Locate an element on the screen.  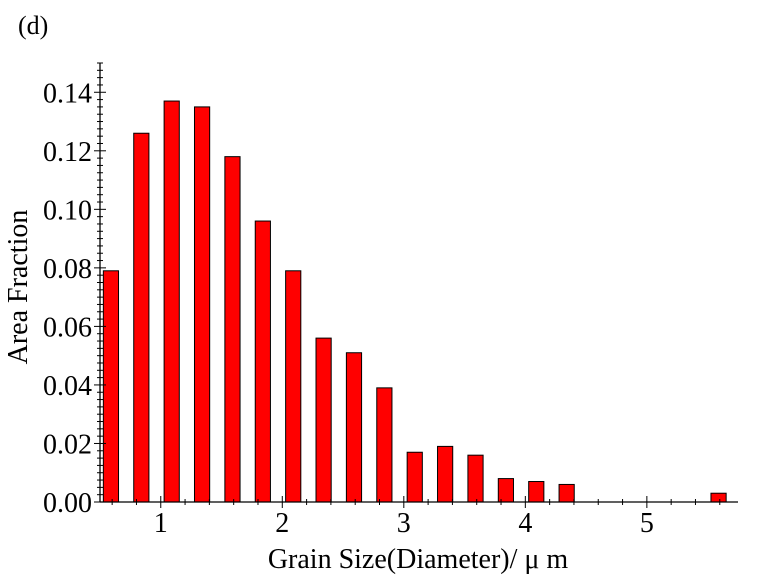
x-tick-label: 2 is located at coordinates (282, 523).